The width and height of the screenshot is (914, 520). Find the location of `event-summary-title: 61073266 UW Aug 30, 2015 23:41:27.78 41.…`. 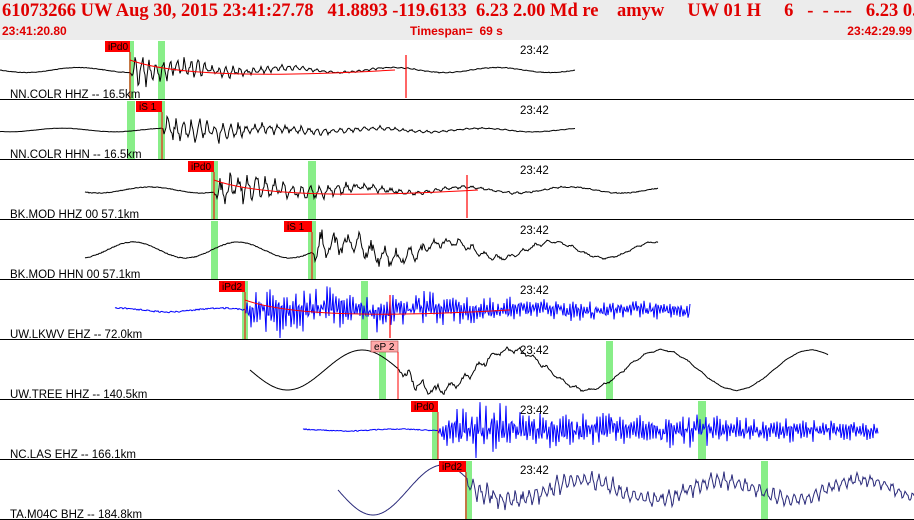

event-summary-title: 61073266 UW Aug 30, 2015 23:41:27.78 41.… is located at coordinates (458, 11).